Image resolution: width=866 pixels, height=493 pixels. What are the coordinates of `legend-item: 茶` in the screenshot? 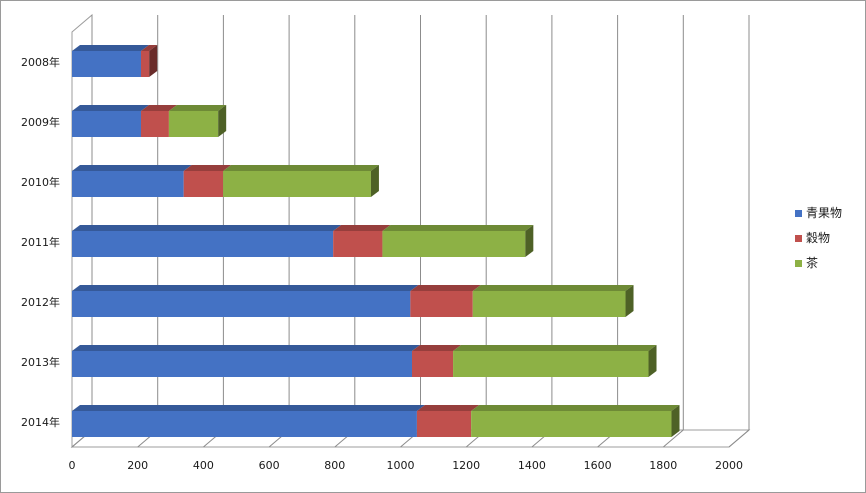 It's located at (806, 262).